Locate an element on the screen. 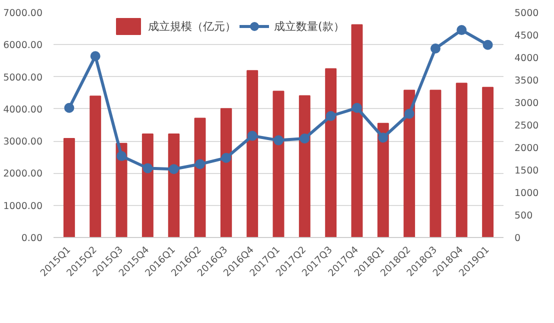 Image resolution: width=554 pixels, height=323 pixels. y-tick-label: 0.00 is located at coordinates (32, 238).